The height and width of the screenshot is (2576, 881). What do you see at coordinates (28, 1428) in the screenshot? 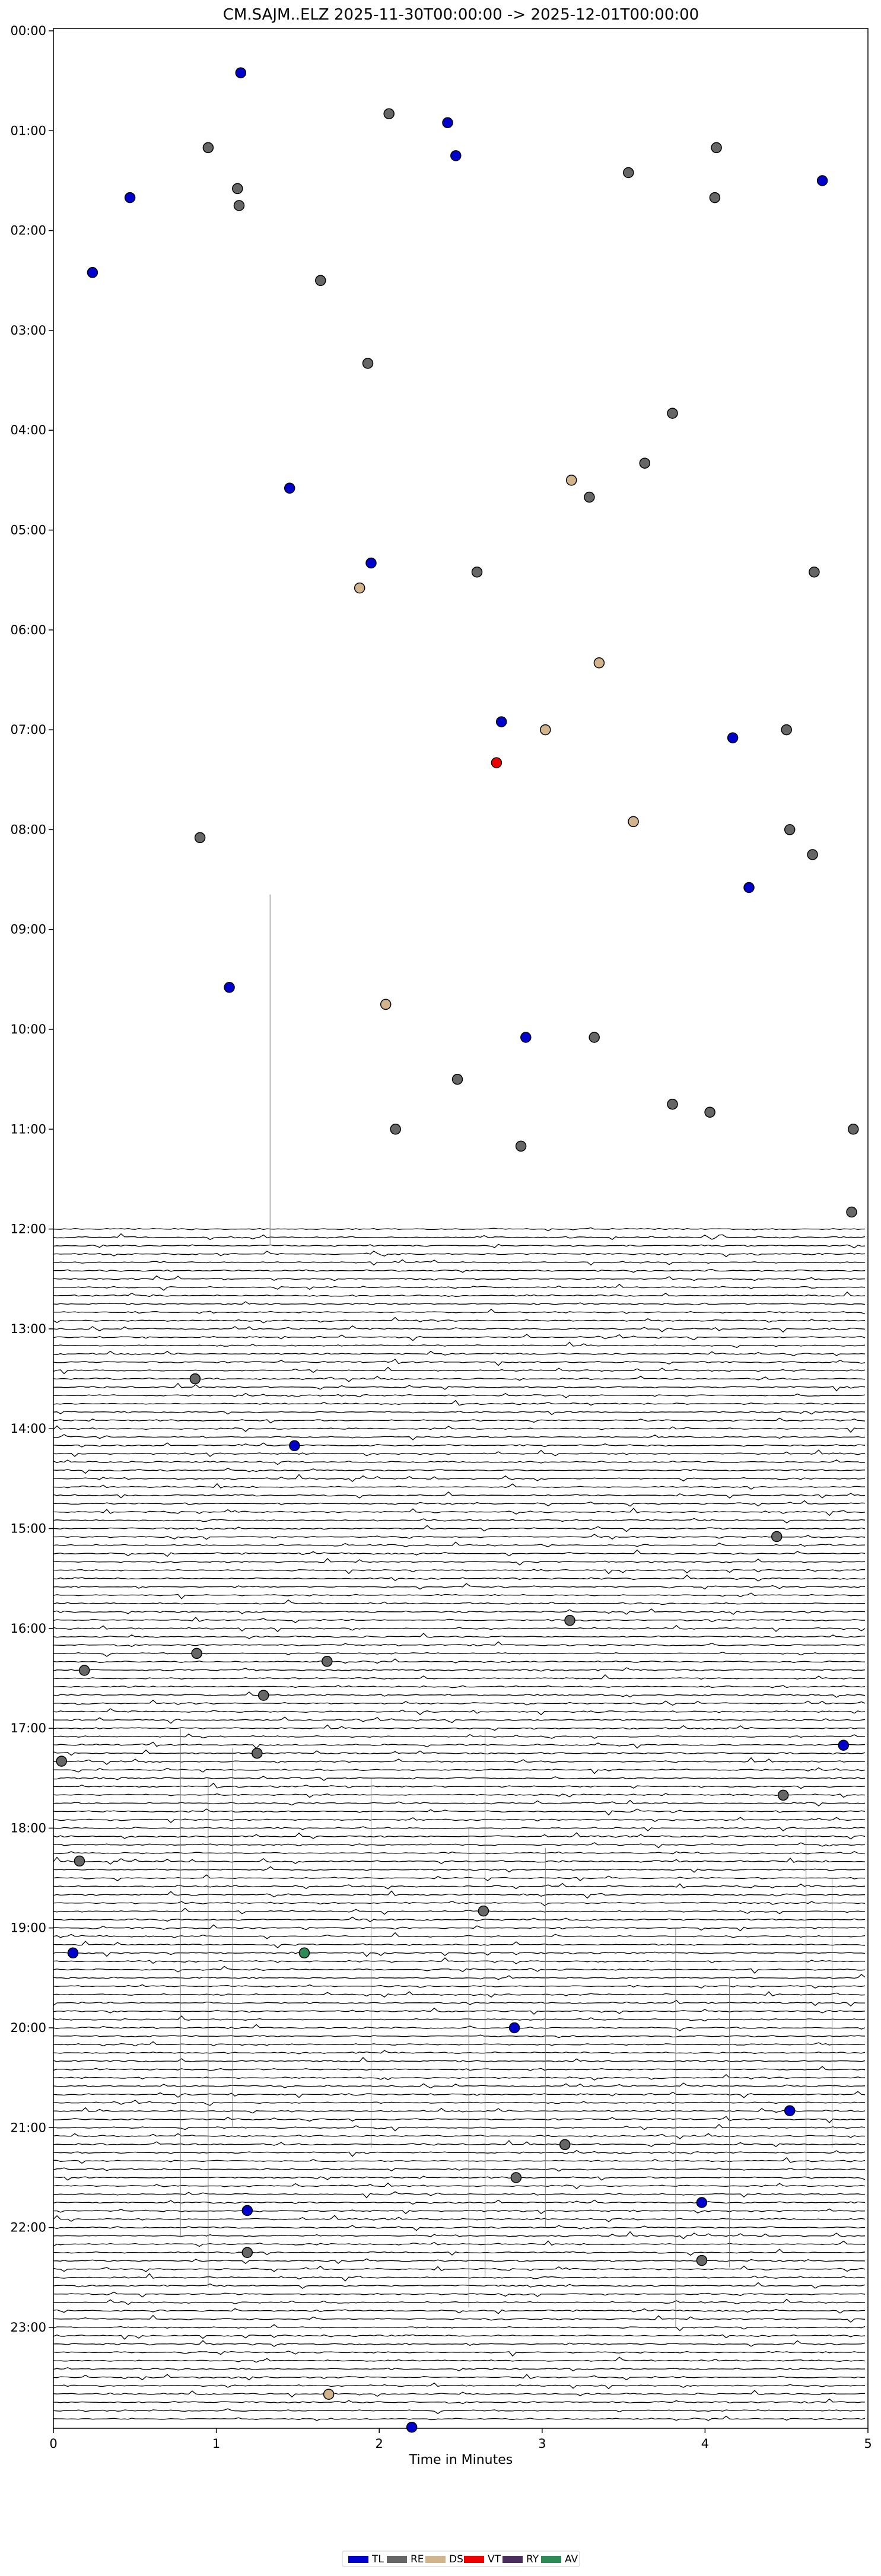
I see `y-tick-label: 14:00` at bounding box center [28, 1428].